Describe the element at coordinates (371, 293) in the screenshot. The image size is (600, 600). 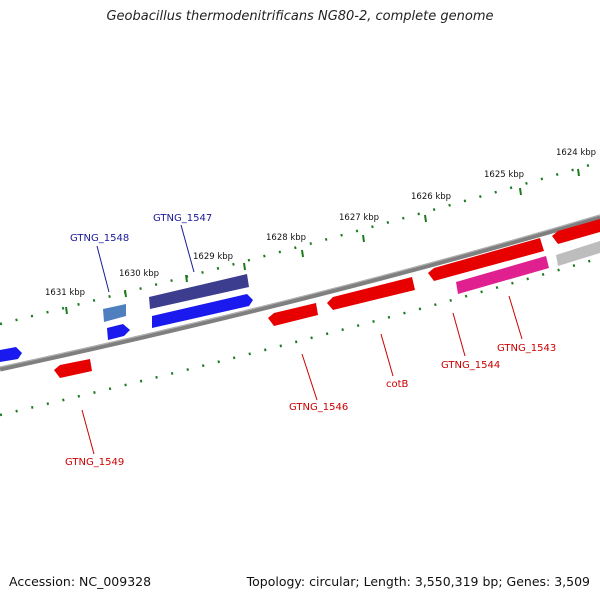
I see `gene-arrow-cotb` at that location.